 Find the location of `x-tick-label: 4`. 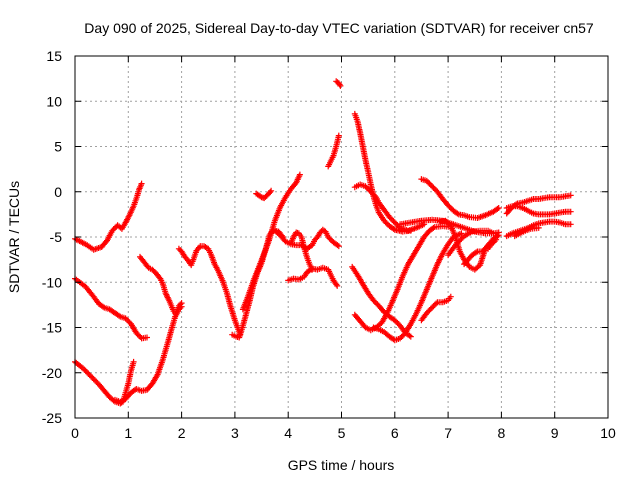

x-tick-label: 4 is located at coordinates (288, 433).